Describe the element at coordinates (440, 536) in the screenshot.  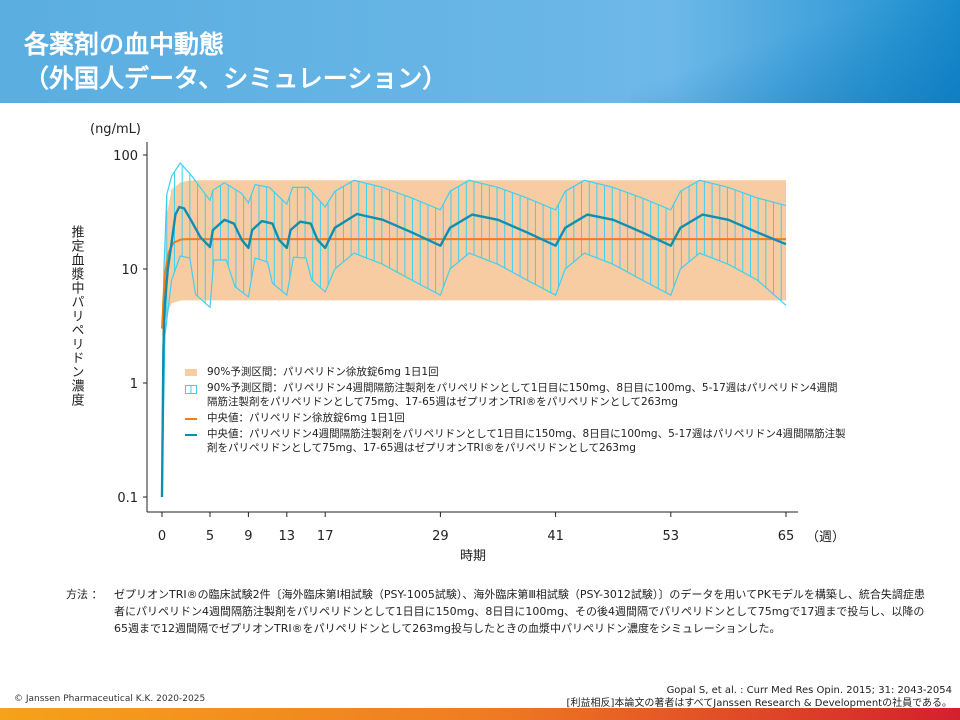
I see `x-tick-label: 29` at that location.